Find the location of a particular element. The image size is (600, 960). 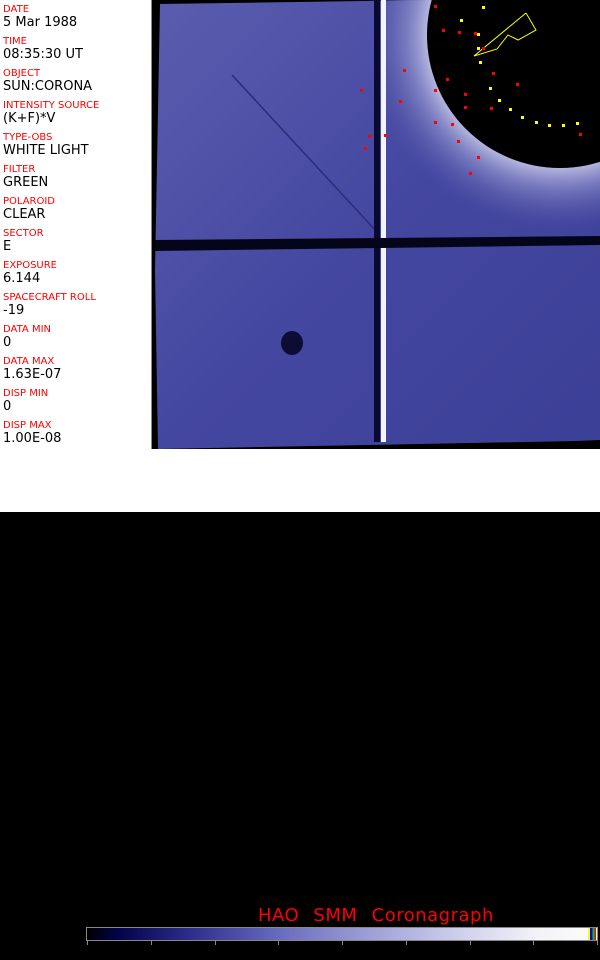

field-value: CLEAR is located at coordinates (24, 214).